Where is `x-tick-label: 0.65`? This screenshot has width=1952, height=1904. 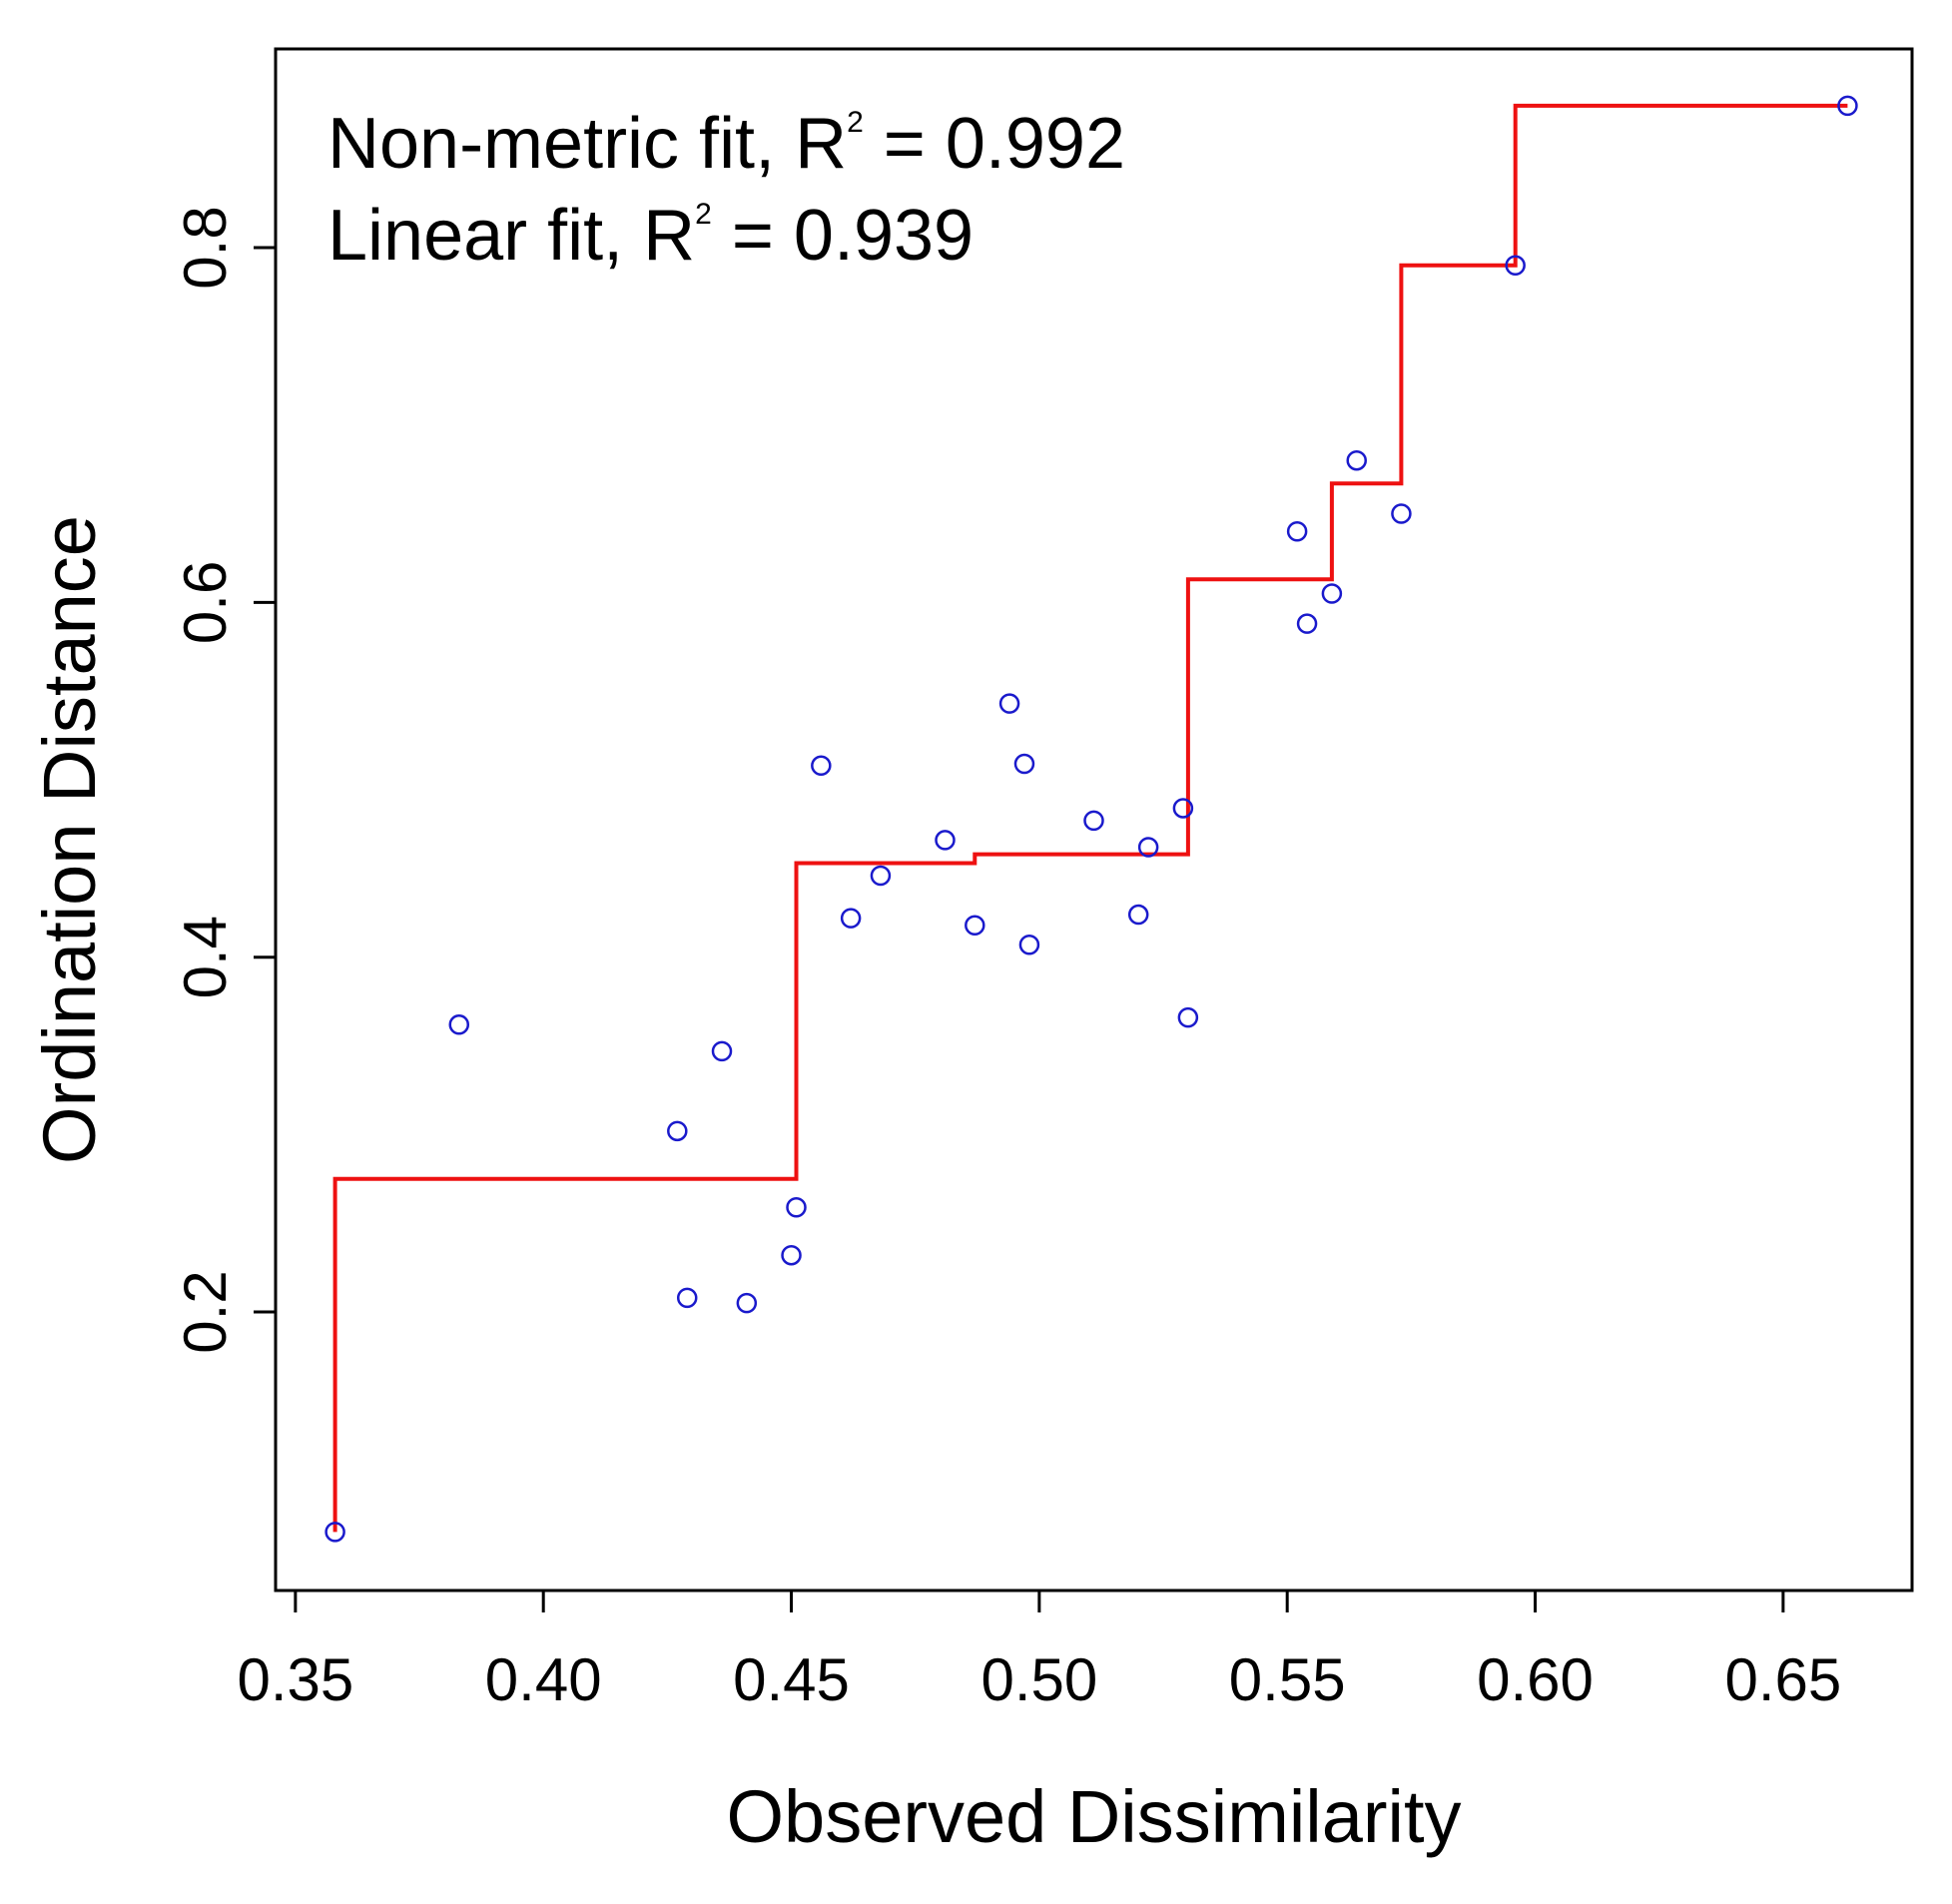
x-tick-label: 0.65 is located at coordinates (1782, 1679).